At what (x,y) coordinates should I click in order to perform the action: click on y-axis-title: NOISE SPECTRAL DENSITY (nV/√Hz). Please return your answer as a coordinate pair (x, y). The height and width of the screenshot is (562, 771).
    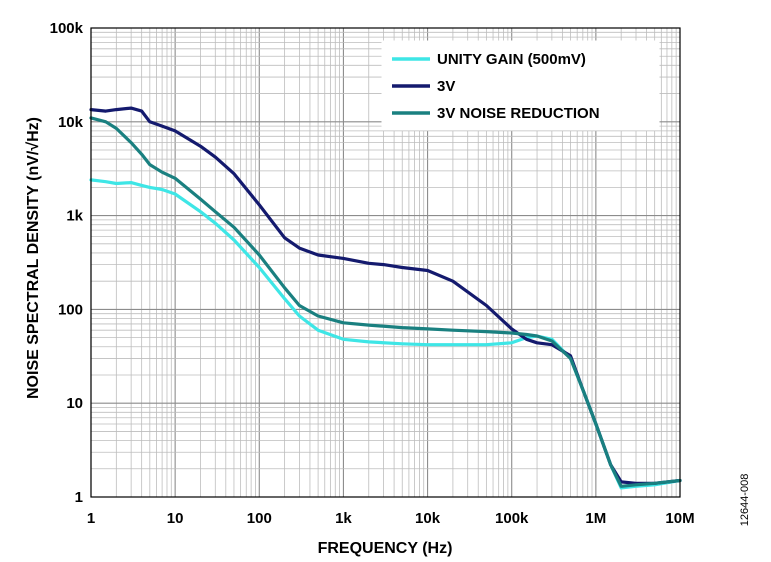
    Looking at the image, I should click on (33, 258).